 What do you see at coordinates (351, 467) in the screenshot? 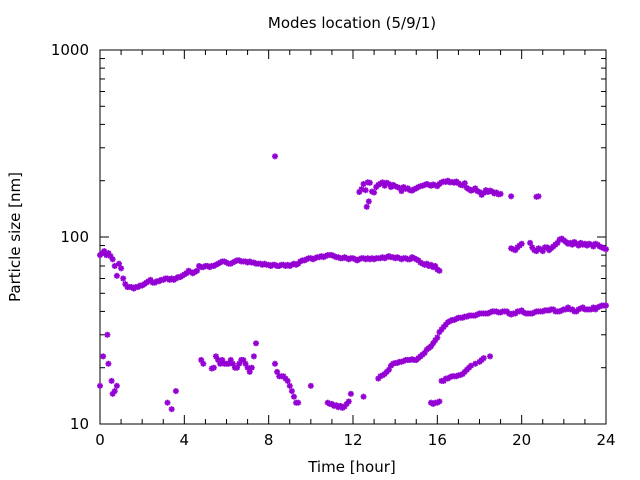
I see `x-axis-label: Time [hour]` at bounding box center [351, 467].